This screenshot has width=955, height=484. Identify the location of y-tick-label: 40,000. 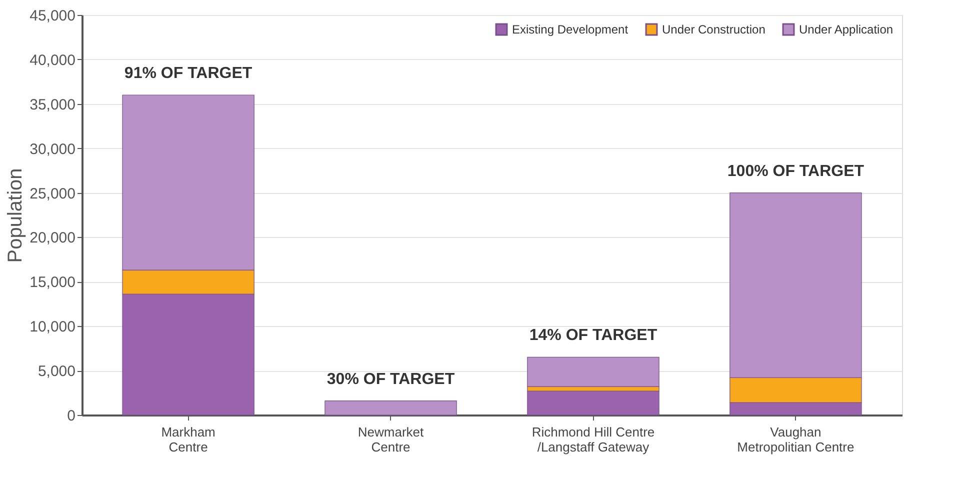
(53, 60).